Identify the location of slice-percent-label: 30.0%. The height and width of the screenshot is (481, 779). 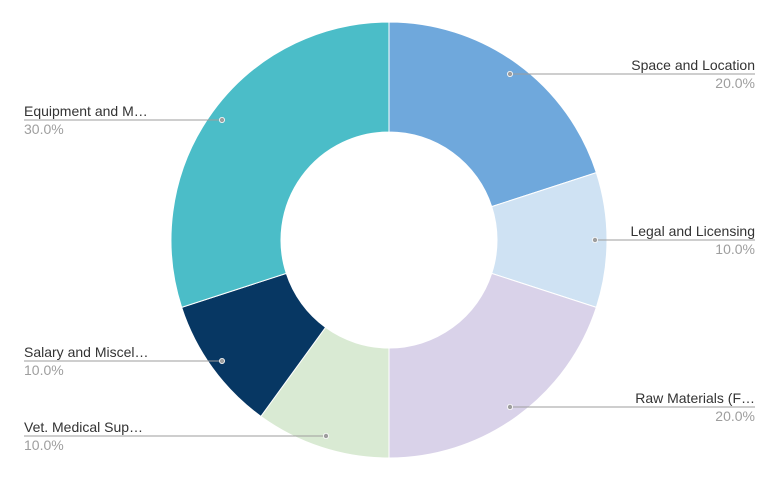
(44, 129).